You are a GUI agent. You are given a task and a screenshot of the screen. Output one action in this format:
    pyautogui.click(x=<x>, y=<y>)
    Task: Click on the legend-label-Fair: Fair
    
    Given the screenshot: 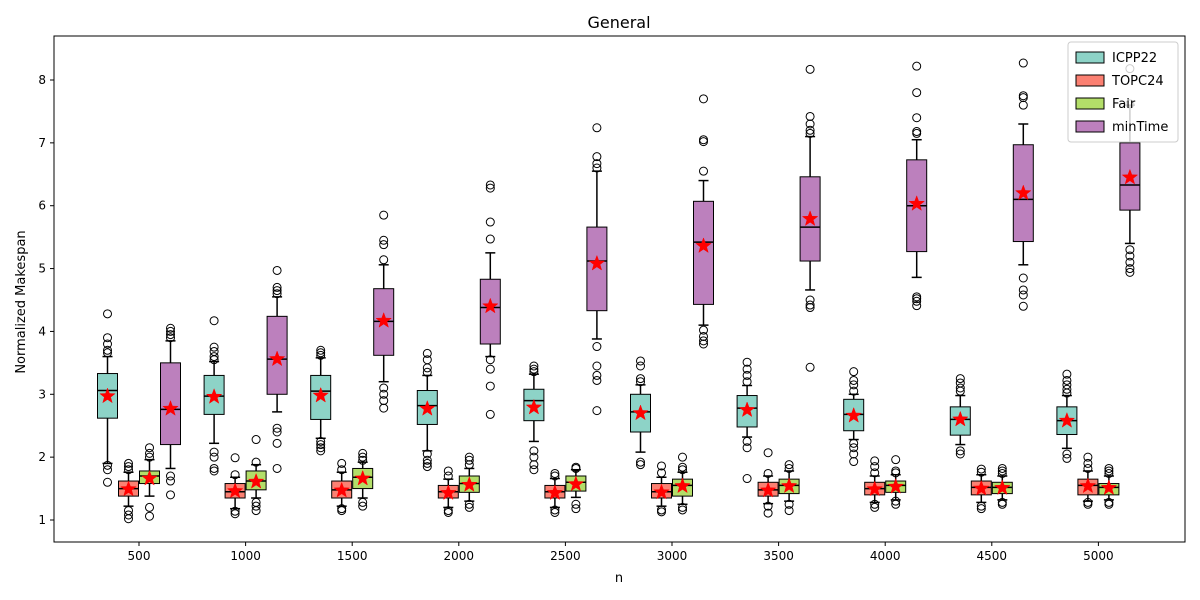 What is the action you would take?
    pyautogui.click(x=1124, y=104)
    